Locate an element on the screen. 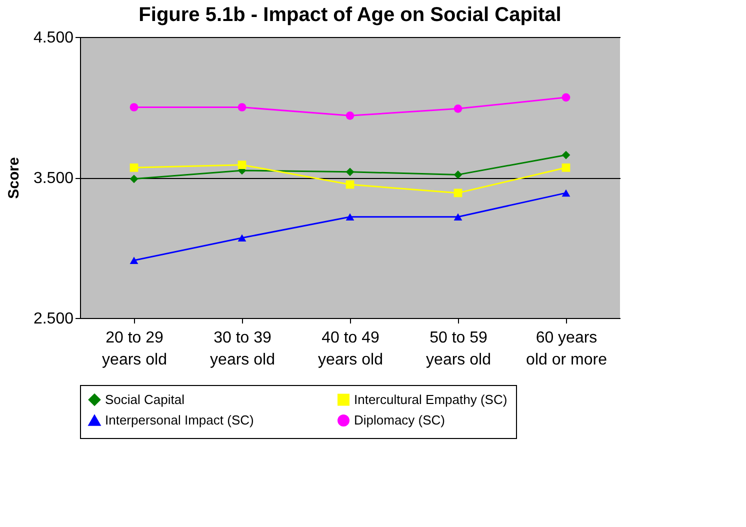 Image resolution: width=746 pixels, height=527 pixels. legend-label: Social Capital is located at coordinates (145, 399).